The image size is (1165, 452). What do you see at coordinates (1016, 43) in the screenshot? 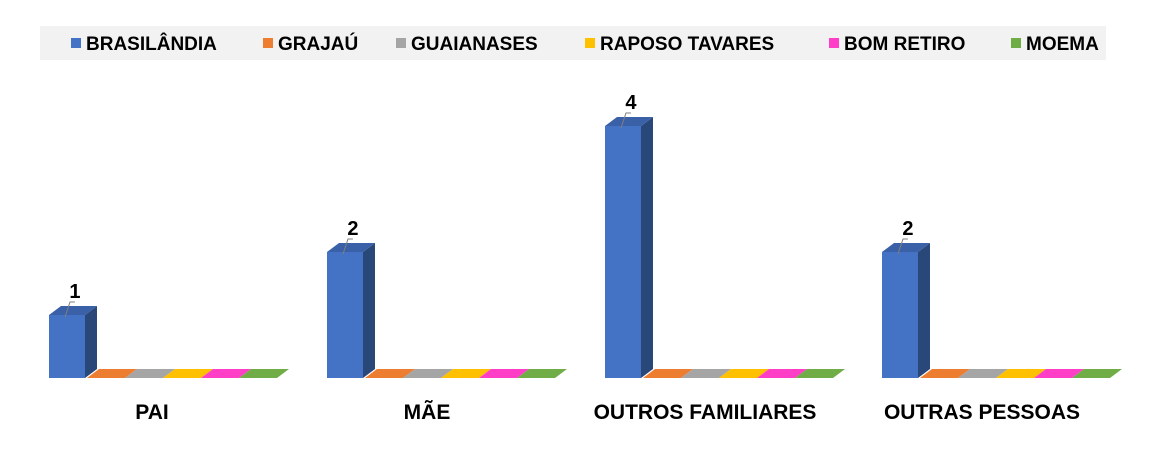
I see `legend-swatch-moema` at bounding box center [1016, 43].